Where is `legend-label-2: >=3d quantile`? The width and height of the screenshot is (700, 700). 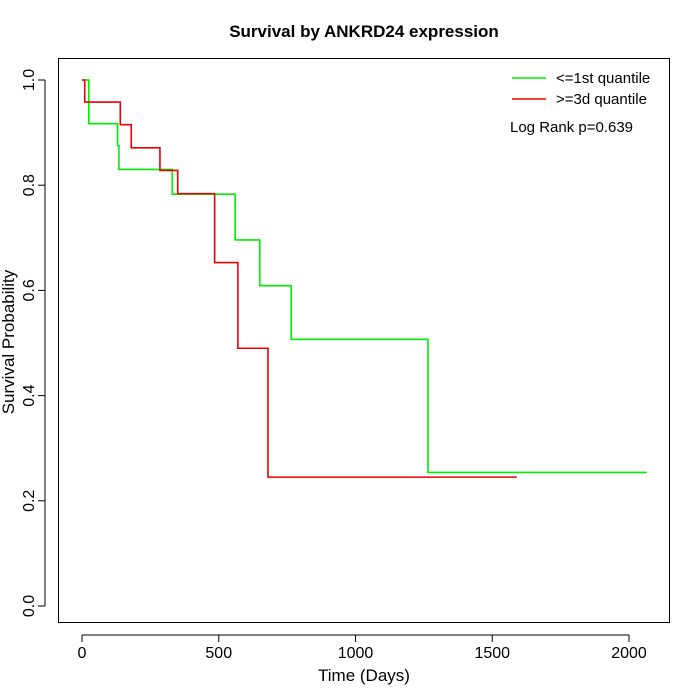
legend-label-2: >=3d quantile is located at coordinates (601, 99).